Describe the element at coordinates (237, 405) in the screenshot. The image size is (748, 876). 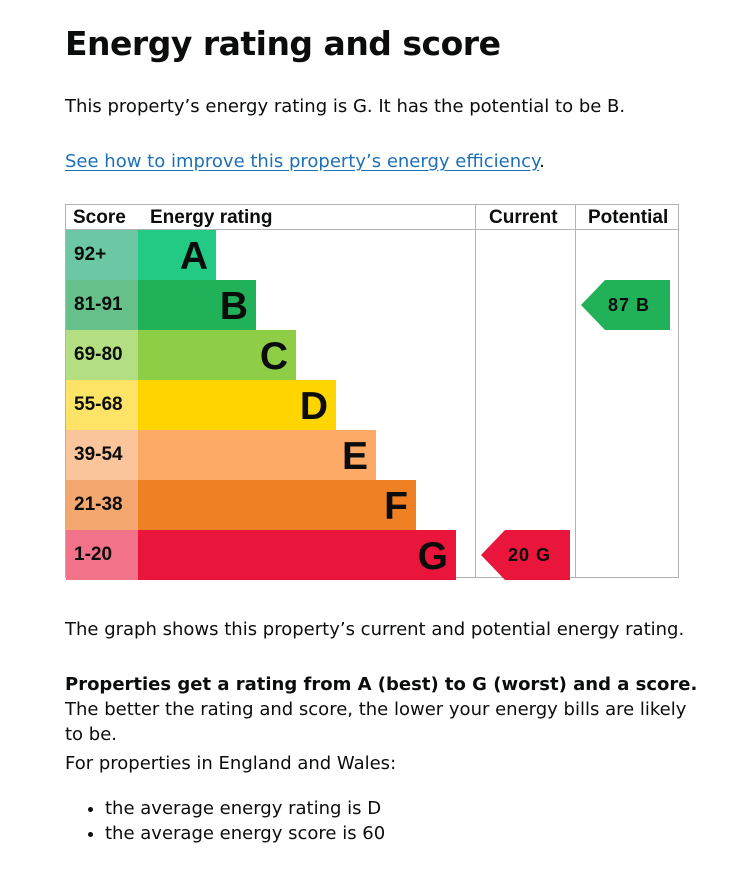
I see `band-bar-d: D` at that location.